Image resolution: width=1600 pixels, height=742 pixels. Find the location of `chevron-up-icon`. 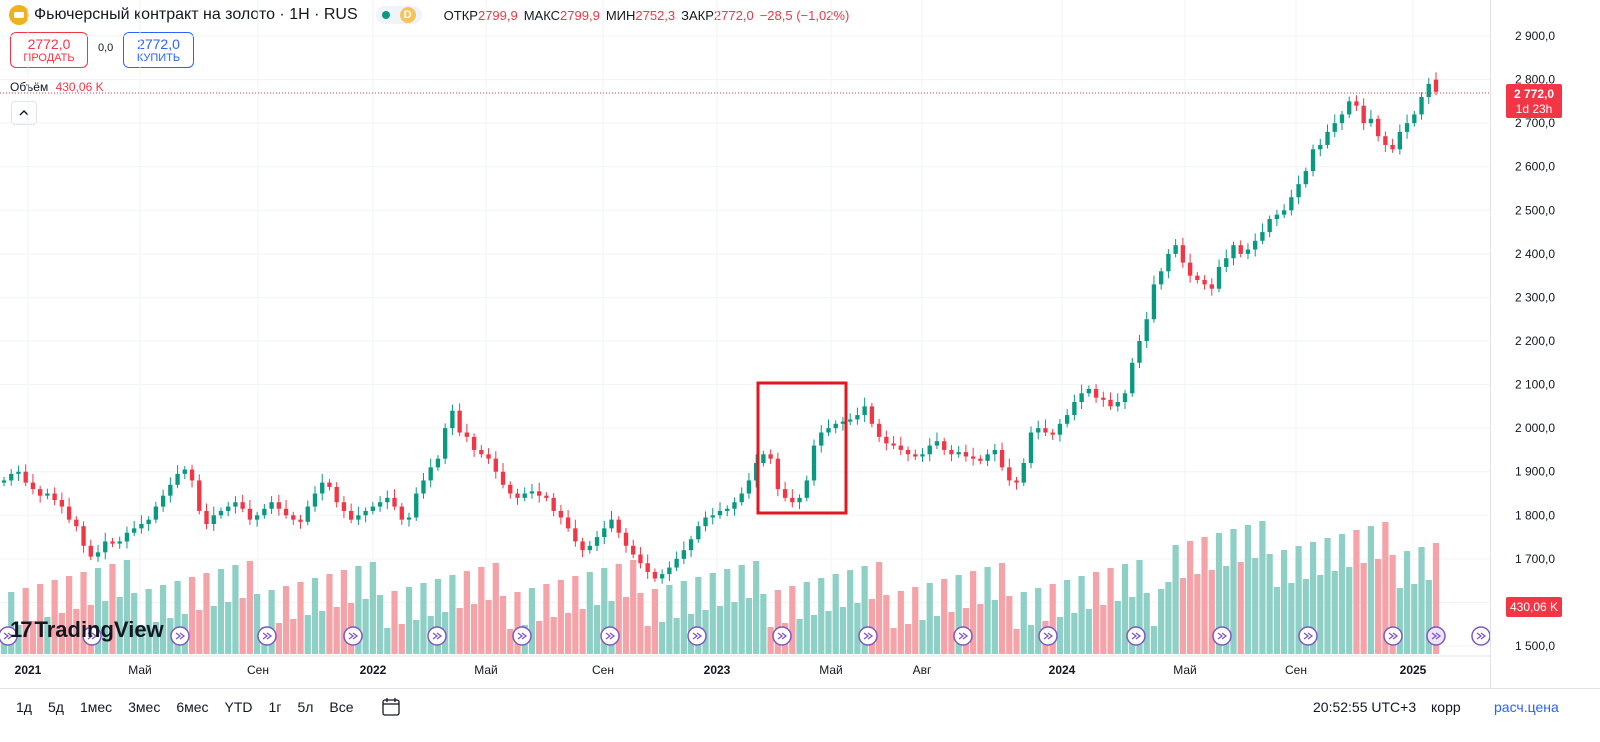

chevron-up-icon is located at coordinates (24, 113).